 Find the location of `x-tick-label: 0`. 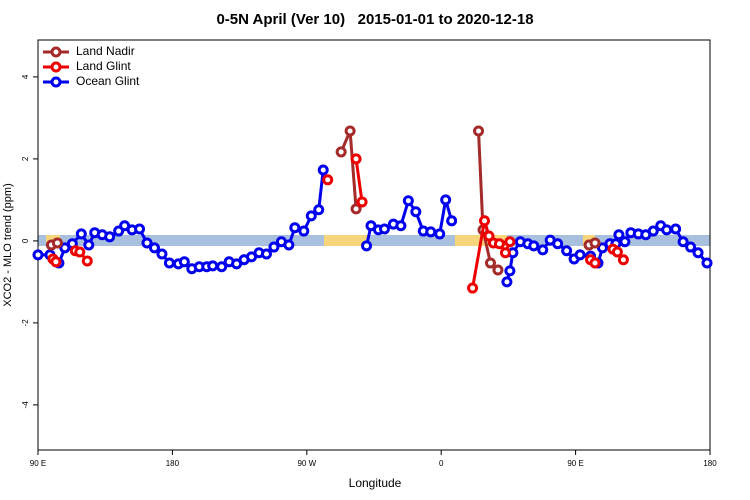

x-tick-label: 0 is located at coordinates (441, 463).